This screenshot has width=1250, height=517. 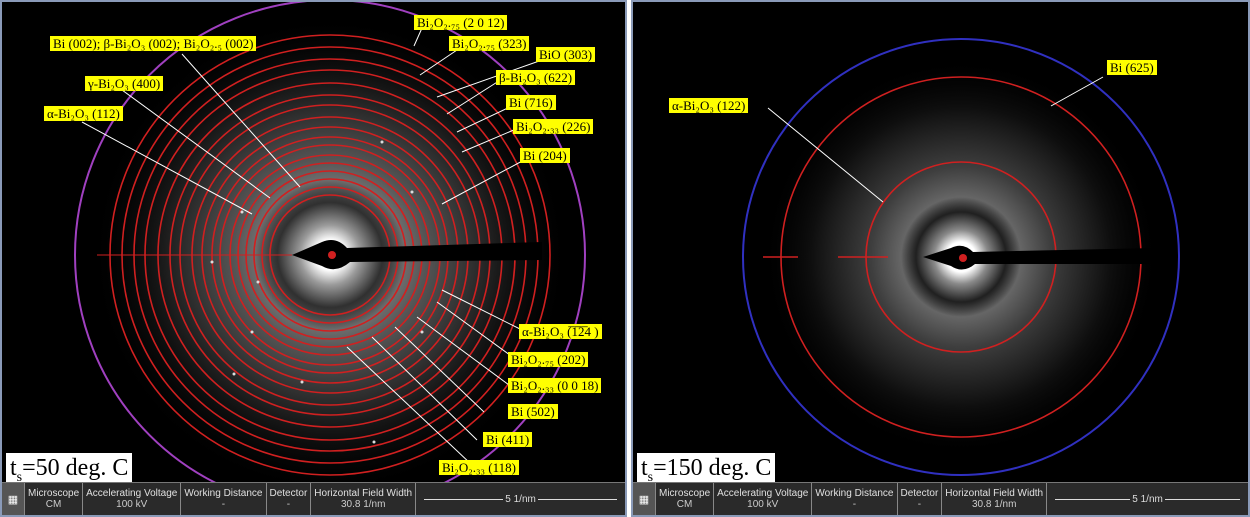 I want to click on label-alpha-bi2o3-112: α-Bi₂O₃ (112), so click(x=83, y=113).